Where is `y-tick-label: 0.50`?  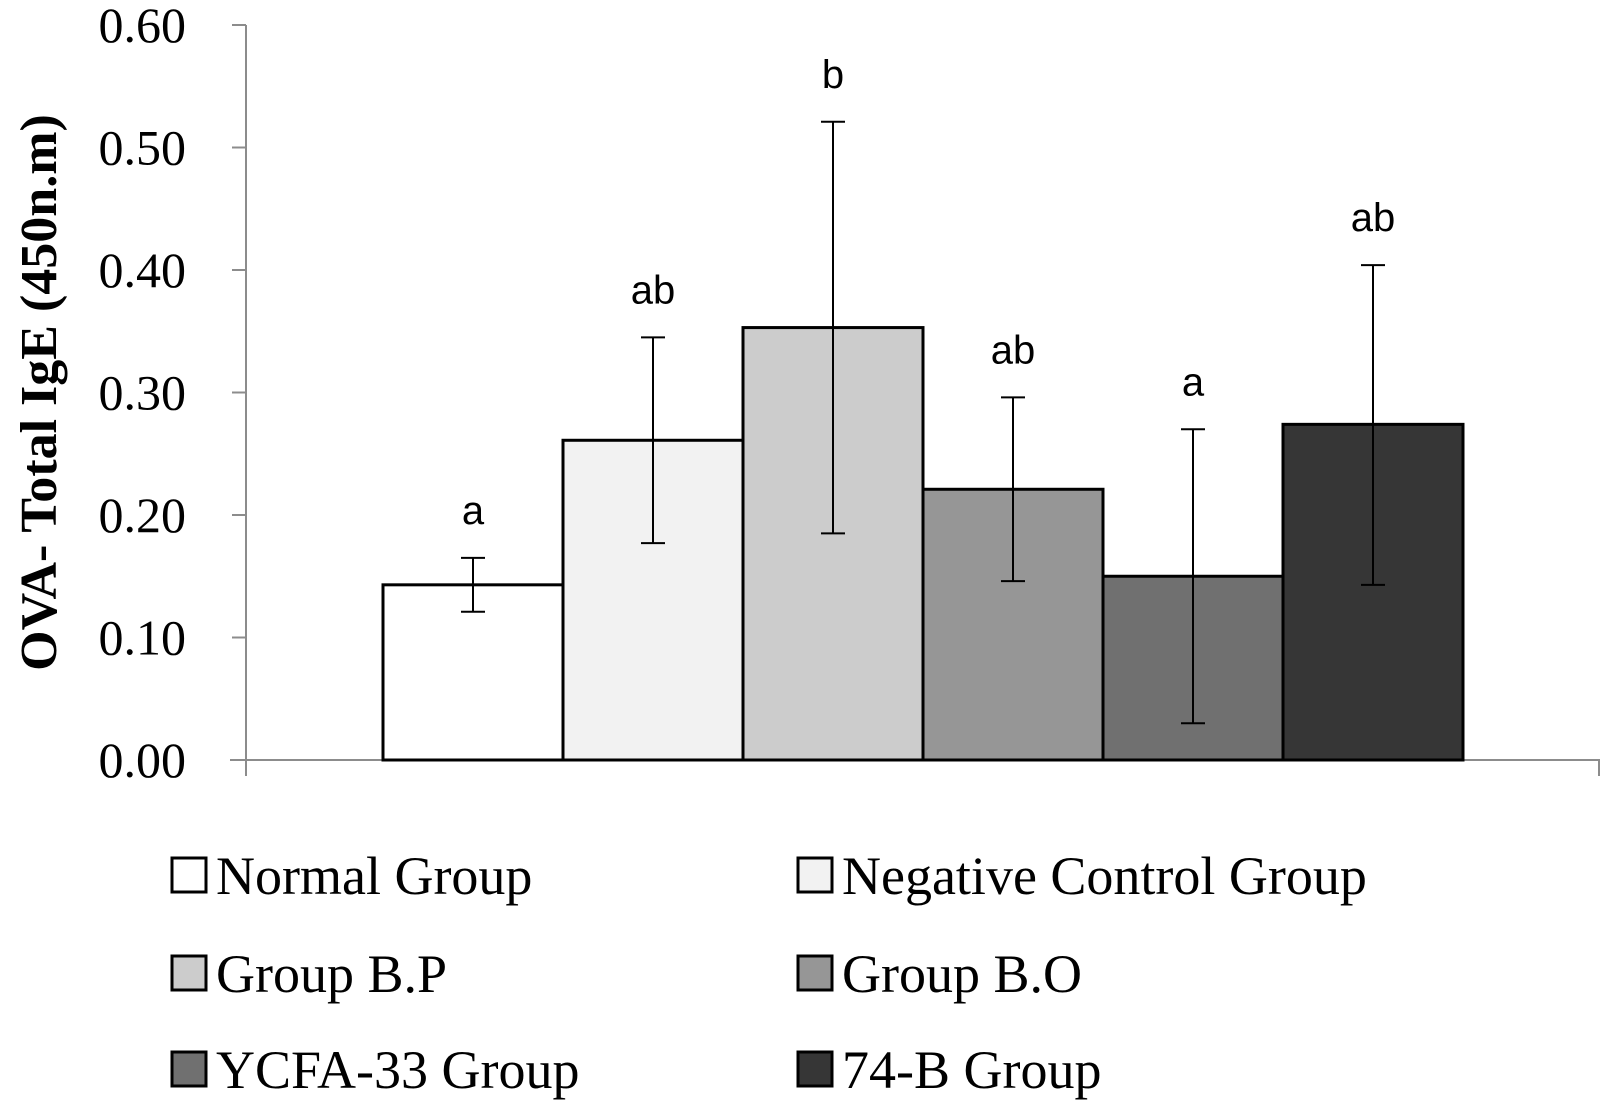 y-tick-label: 0.50 is located at coordinates (143, 148).